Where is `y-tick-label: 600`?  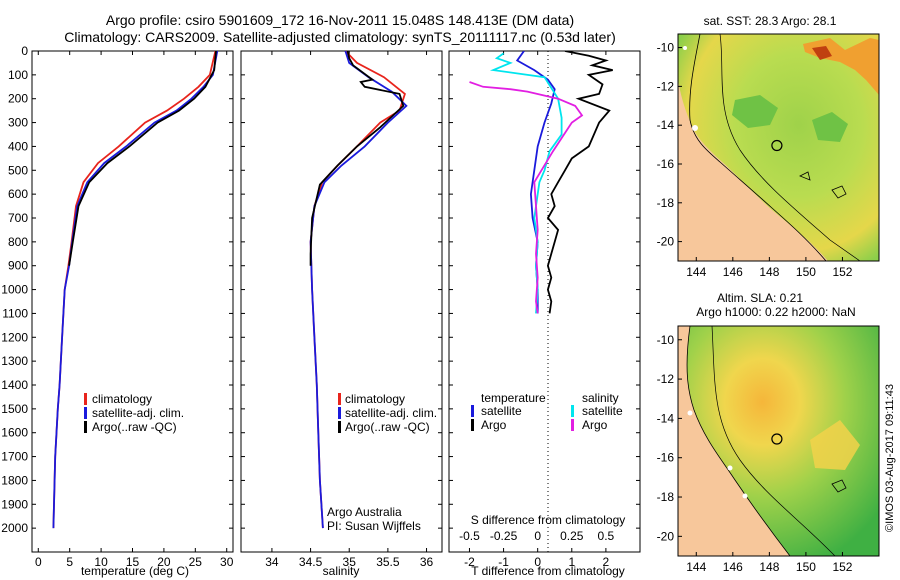 y-tick-label: 600 is located at coordinates (18, 194).